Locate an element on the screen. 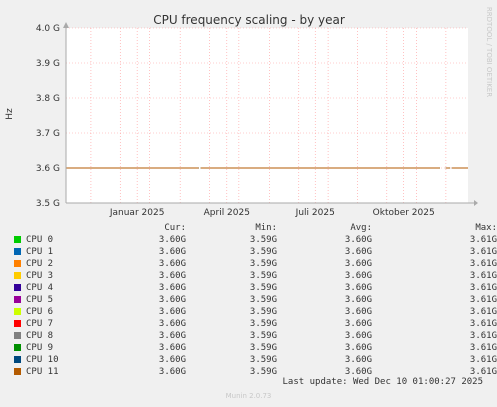  y-tick-labels: 3.5 G 3.6 G 3.7 G 3.8 G 3.9 G 4.0 G is located at coordinates (48, 116).